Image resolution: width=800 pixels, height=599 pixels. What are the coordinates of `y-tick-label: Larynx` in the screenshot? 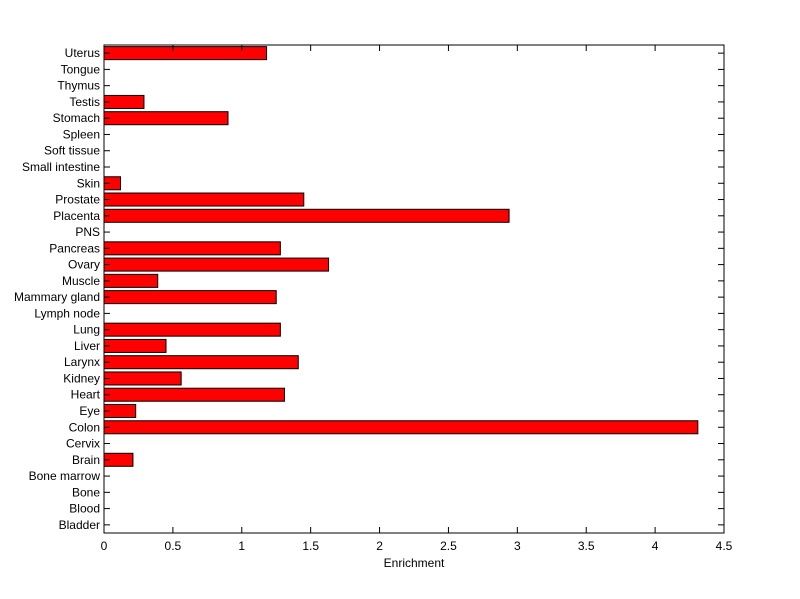 It's located at (82, 362).